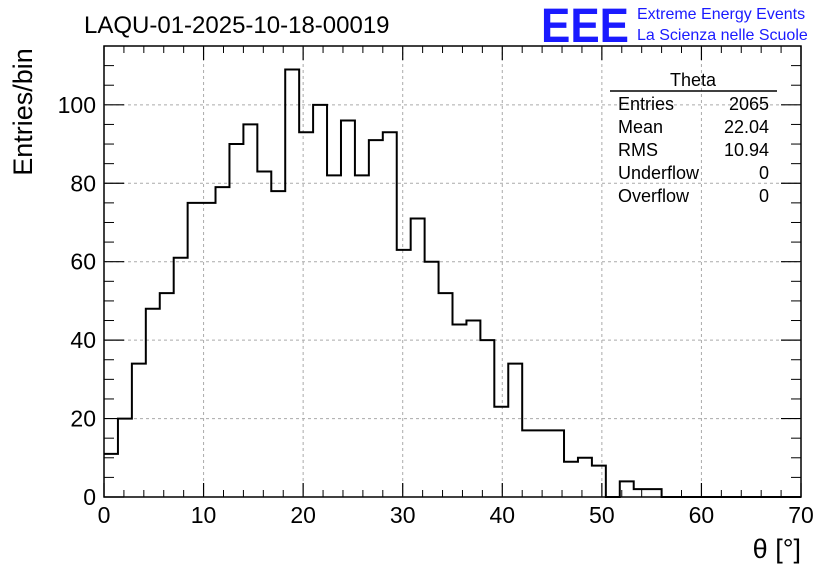 This screenshot has width=836, height=572. Describe the element at coordinates (83, 340) in the screenshot. I see `y-tick-label: 40` at that location.